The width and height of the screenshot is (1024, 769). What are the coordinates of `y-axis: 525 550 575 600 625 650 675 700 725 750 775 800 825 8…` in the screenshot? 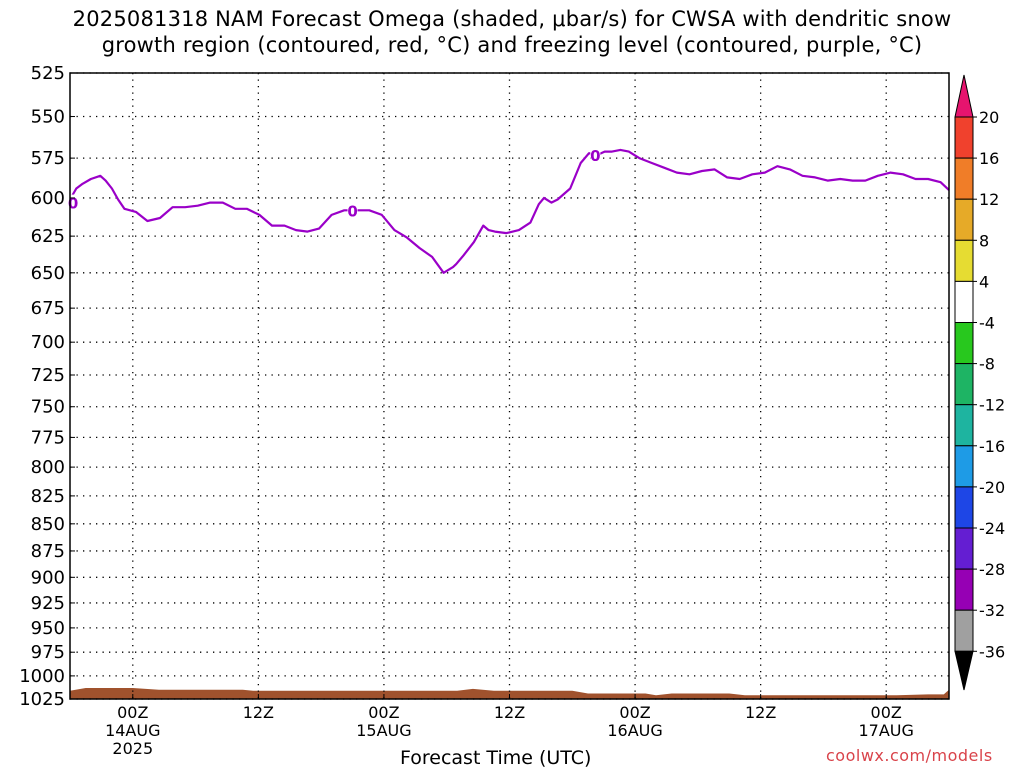 It's located at (47, 386).